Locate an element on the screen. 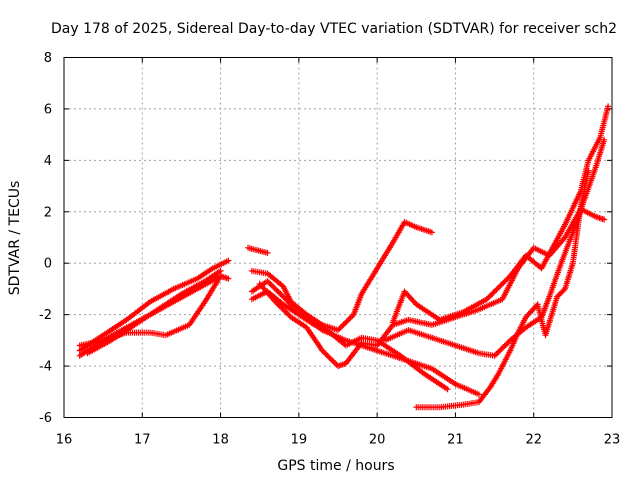 This screenshot has width=640, height=480. x-tick-label: 18 is located at coordinates (220, 440).